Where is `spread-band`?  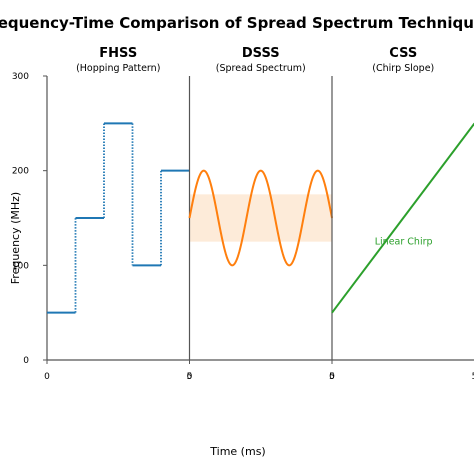 spread-band is located at coordinates (260, 218).